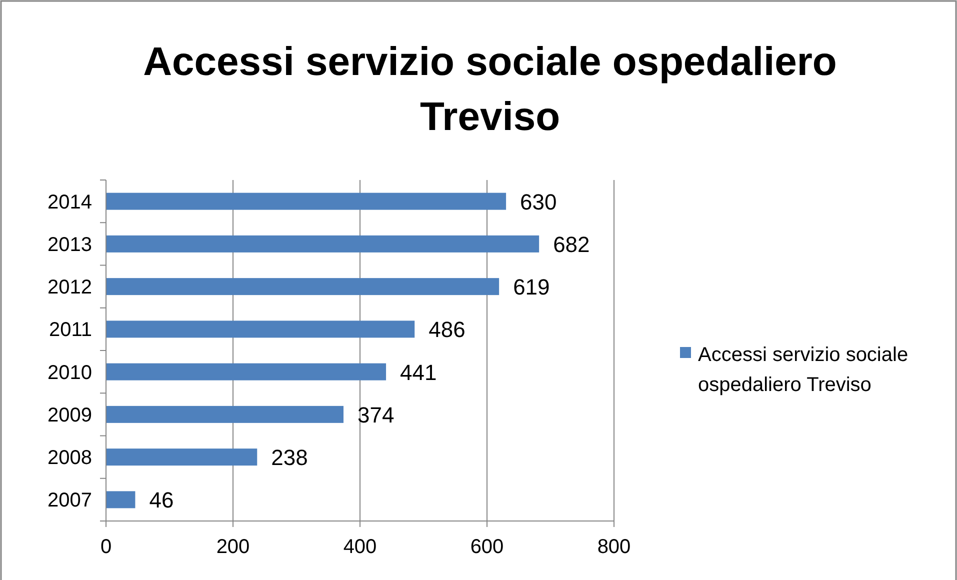 This screenshot has width=957, height=580. What do you see at coordinates (289, 457) in the screenshot?
I see `data-label: 238` at bounding box center [289, 457].